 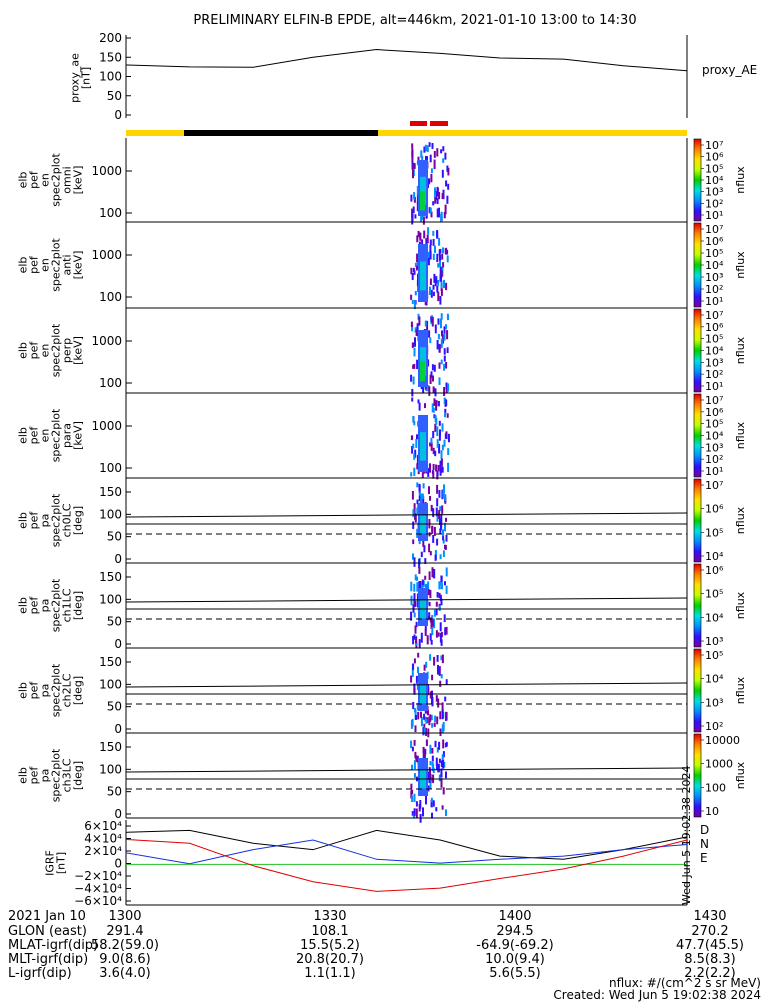 I want to click on colorbar-tick-label: 10³, so click(x=714, y=641).